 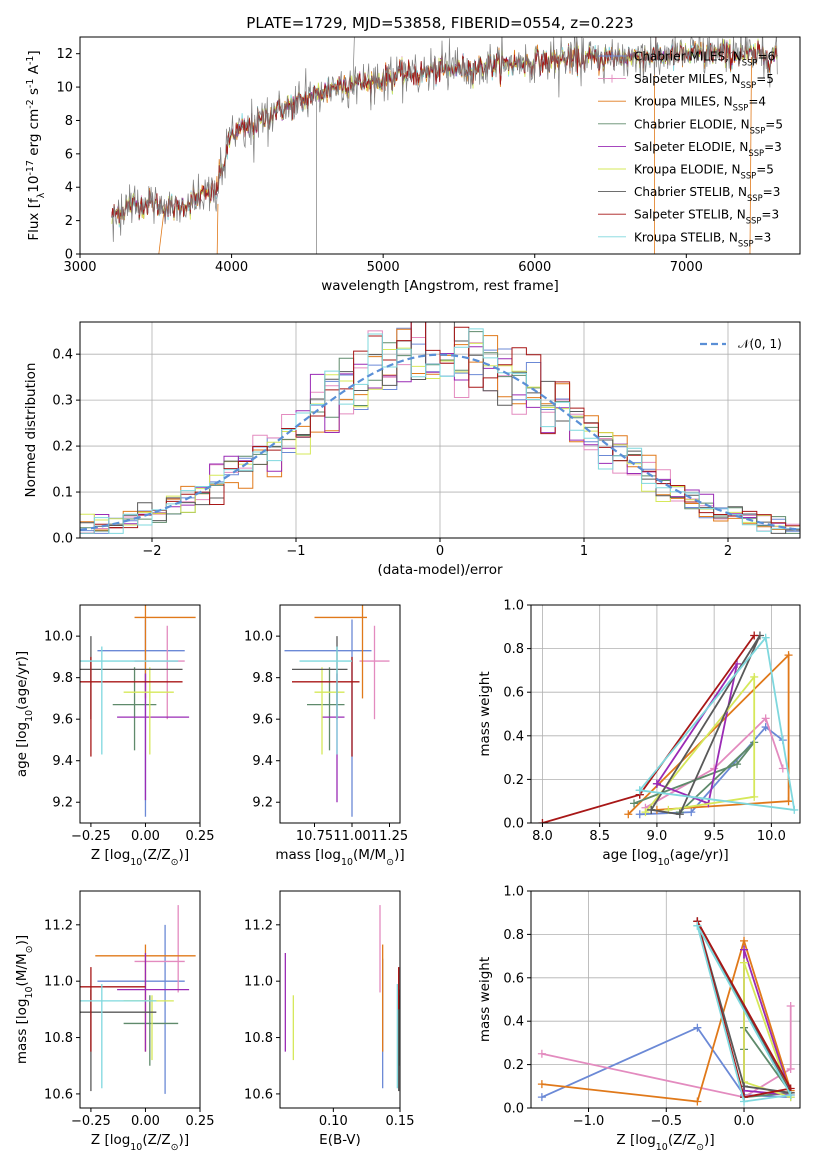 I want to click on frame-mass_vs_ebv: 0.10 0.15 10.6 10.8 11.0 11.2 E(B-V), so click(x=329, y=1019).